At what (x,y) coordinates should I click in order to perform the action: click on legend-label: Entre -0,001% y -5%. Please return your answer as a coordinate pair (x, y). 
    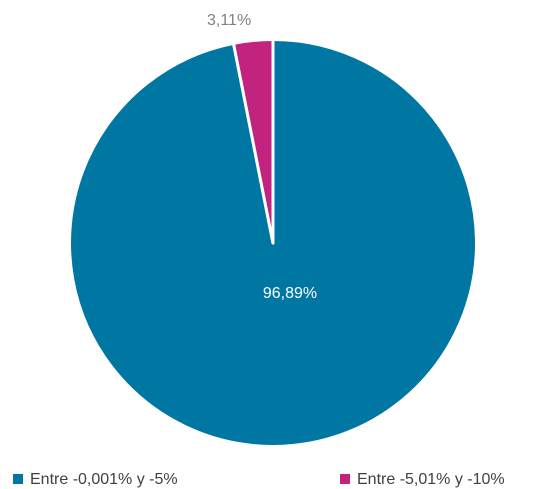
    Looking at the image, I should click on (104, 479).